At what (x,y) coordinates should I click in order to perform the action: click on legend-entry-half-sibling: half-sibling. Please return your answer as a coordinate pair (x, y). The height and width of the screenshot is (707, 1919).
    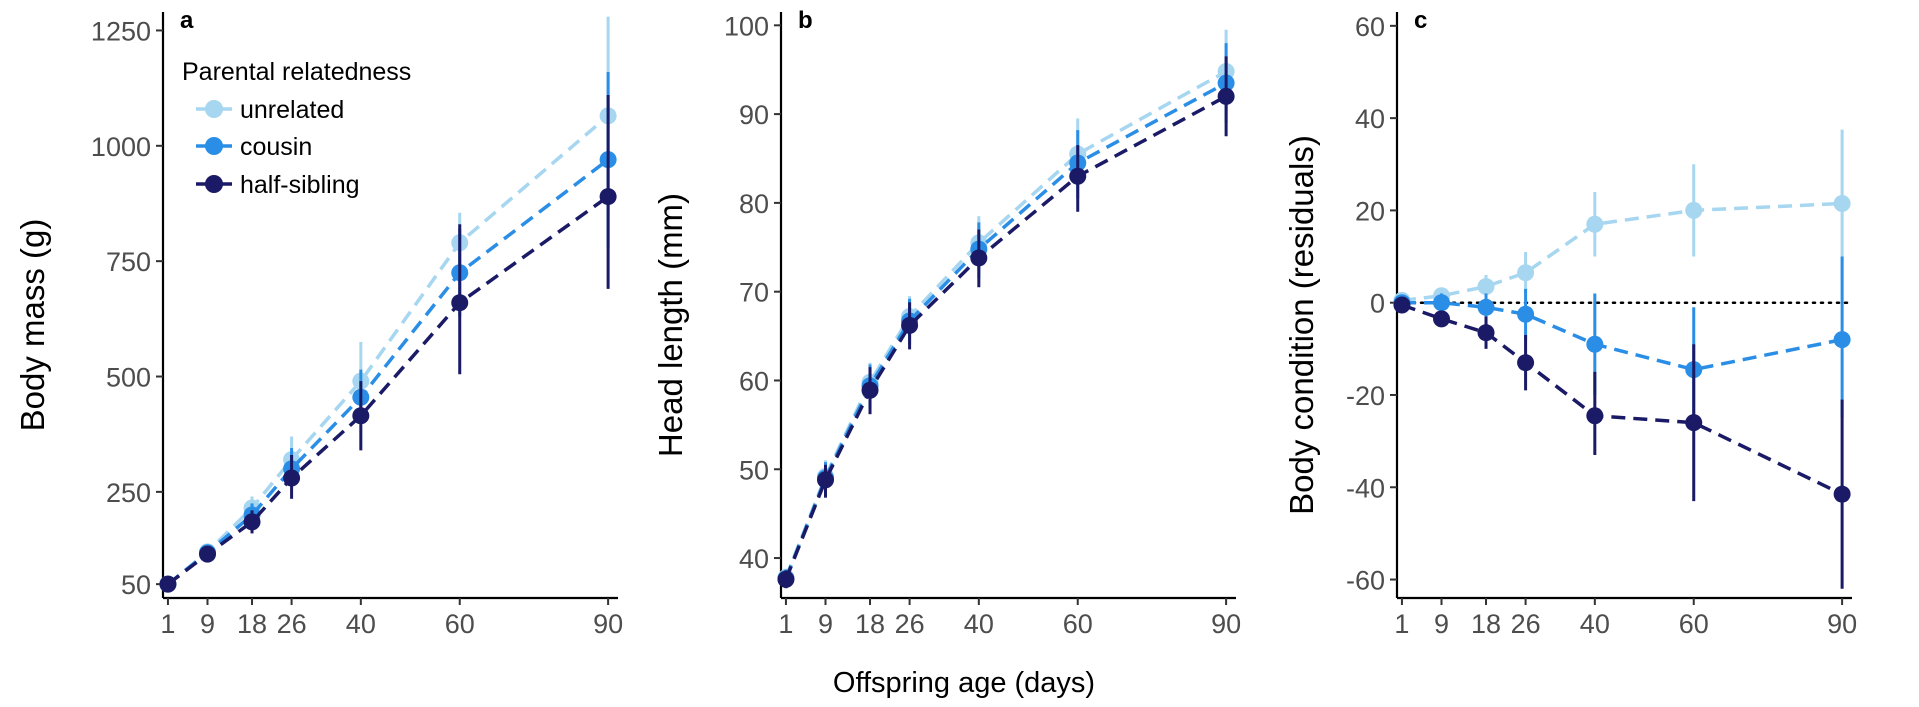
    Looking at the image, I should click on (278, 185).